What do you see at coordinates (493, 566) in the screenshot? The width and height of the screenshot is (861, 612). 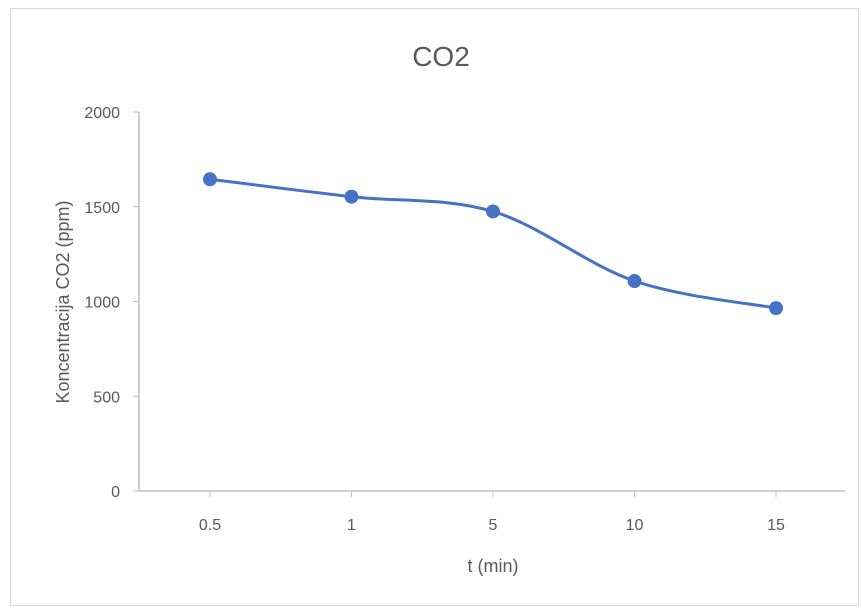 I see `x-axis-label: t (min)` at bounding box center [493, 566].